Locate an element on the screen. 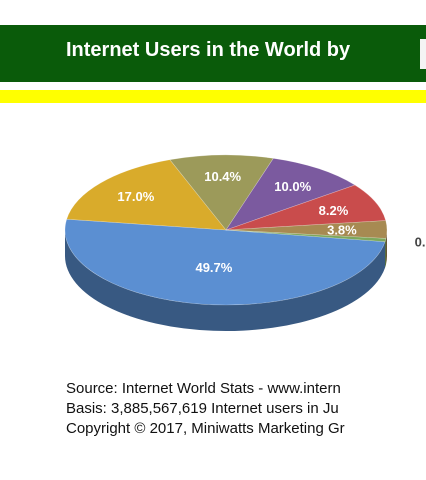  pie-label-2: 10.4% is located at coordinates (222, 176).